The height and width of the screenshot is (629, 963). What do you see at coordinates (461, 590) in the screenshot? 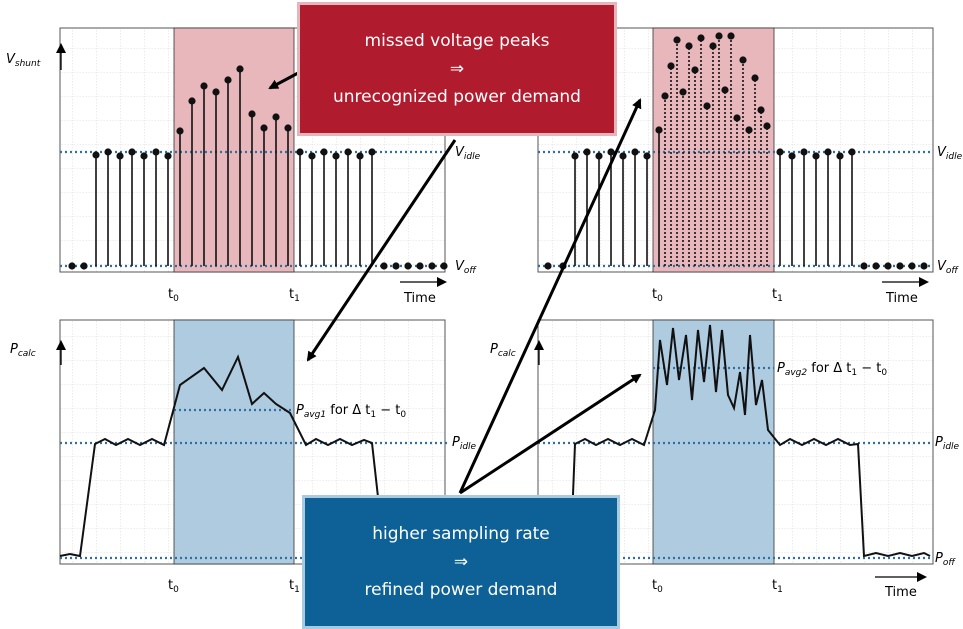
I see `callout-line: refined power demand` at bounding box center [461, 590].